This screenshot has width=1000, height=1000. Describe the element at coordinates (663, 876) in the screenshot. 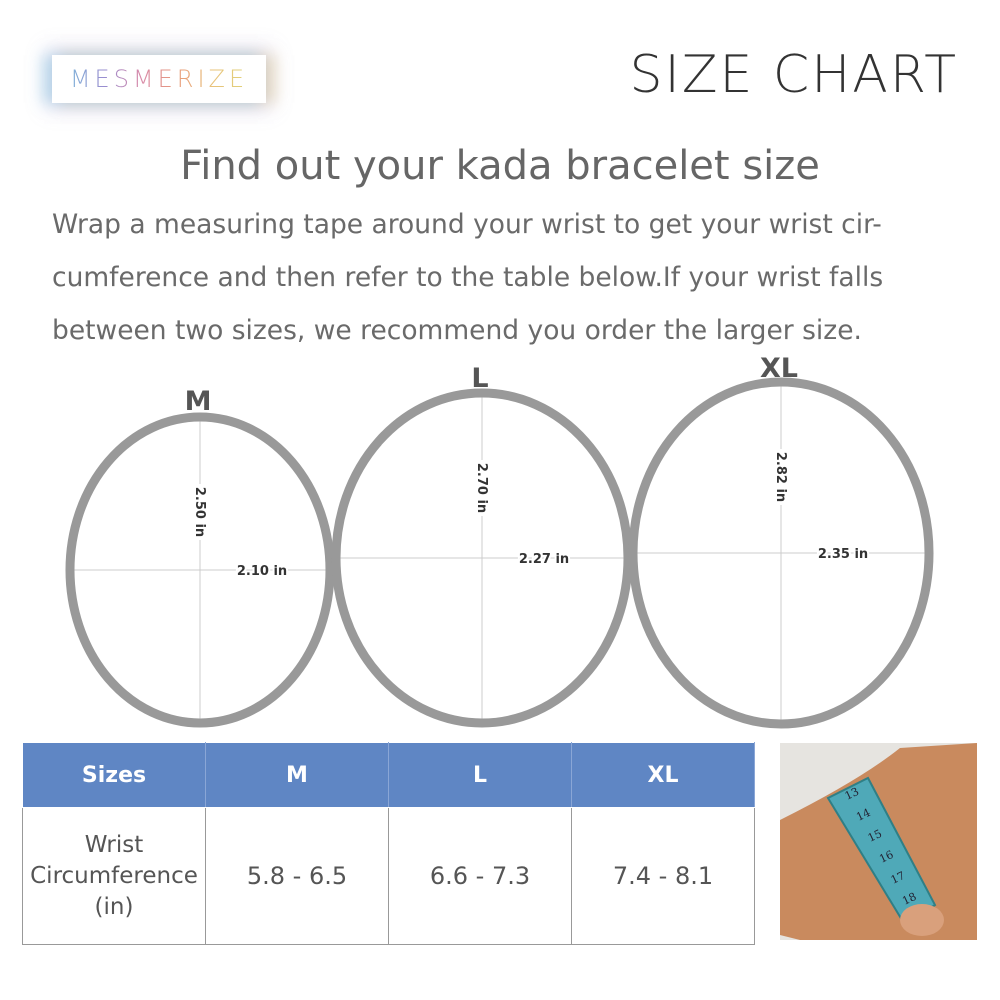

I see `table-cell: 7.4 - 8.1` at that location.